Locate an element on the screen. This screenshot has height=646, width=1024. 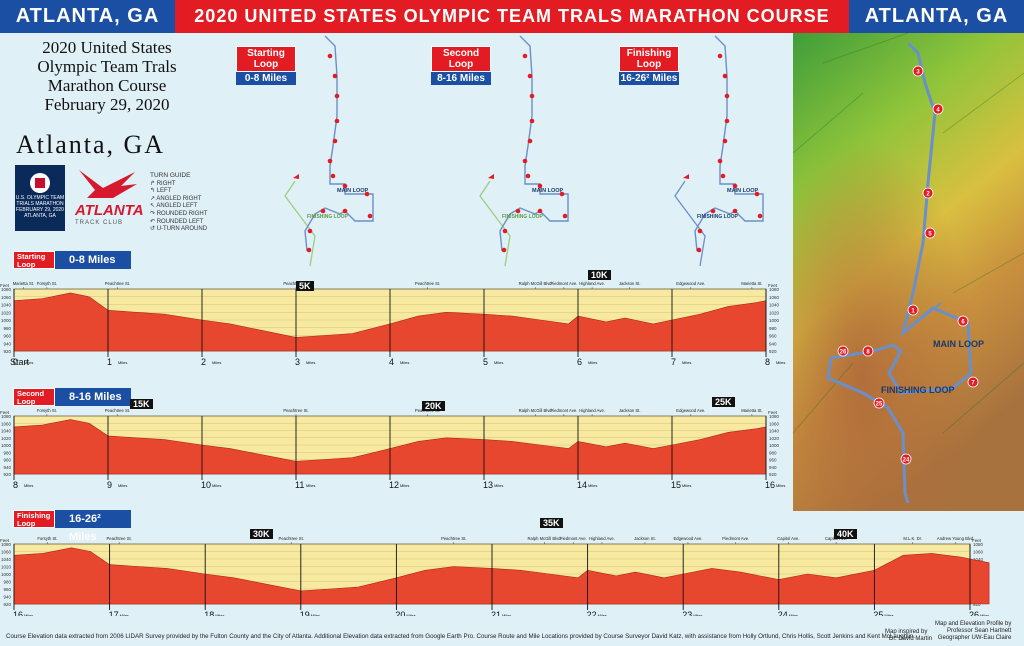
mile-tick-label: 12 is located at coordinates (394, 485).